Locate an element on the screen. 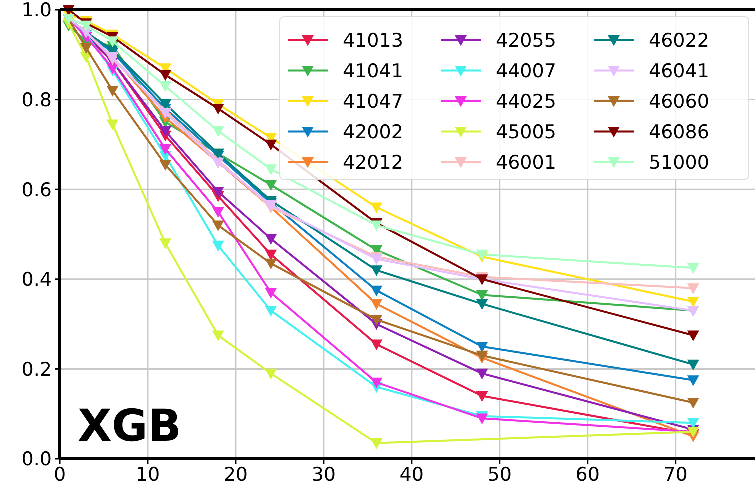 The width and height of the screenshot is (756, 495). legend-label: 46060 is located at coordinates (679, 101).